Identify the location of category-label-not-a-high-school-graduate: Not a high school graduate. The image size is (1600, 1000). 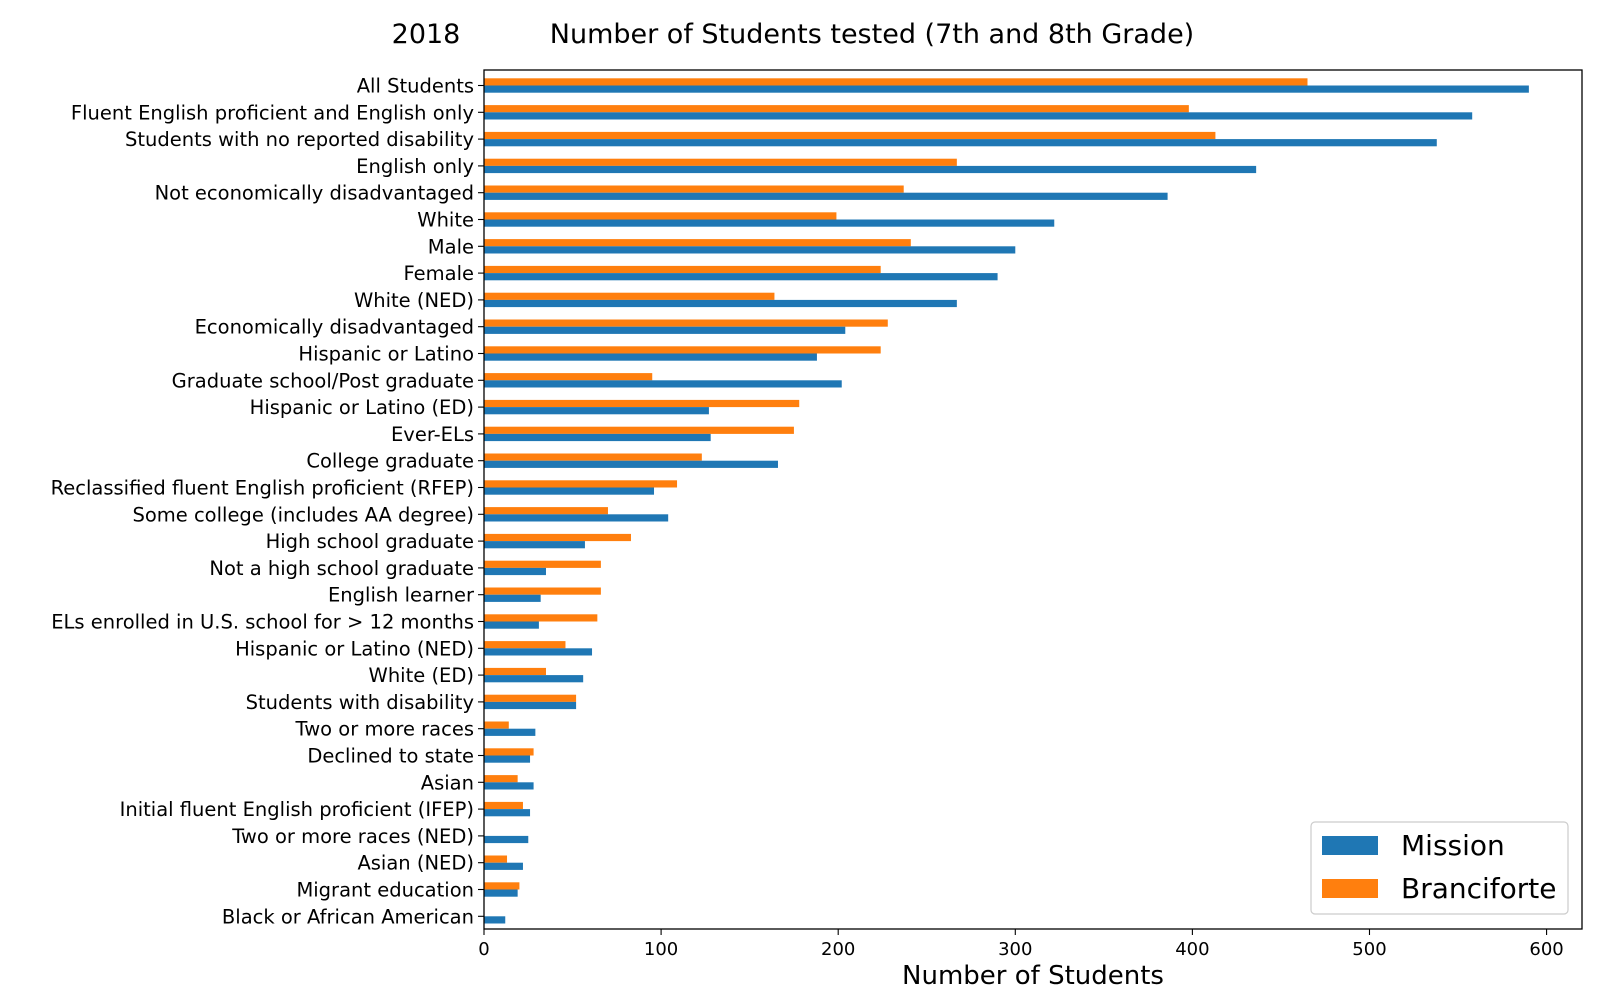
(341, 568).